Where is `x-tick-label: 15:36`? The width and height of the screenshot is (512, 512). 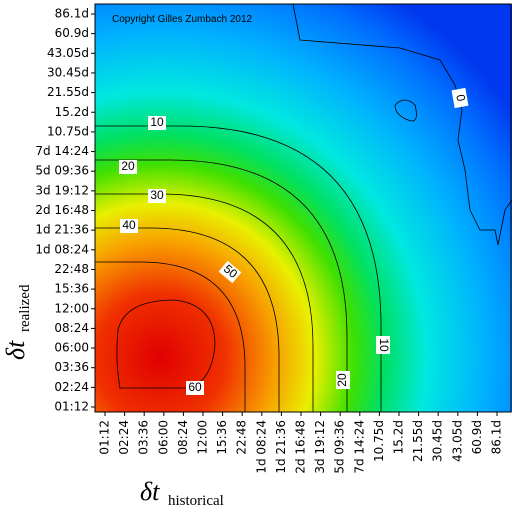 x-tick-label: 15:36 is located at coordinates (222, 437).